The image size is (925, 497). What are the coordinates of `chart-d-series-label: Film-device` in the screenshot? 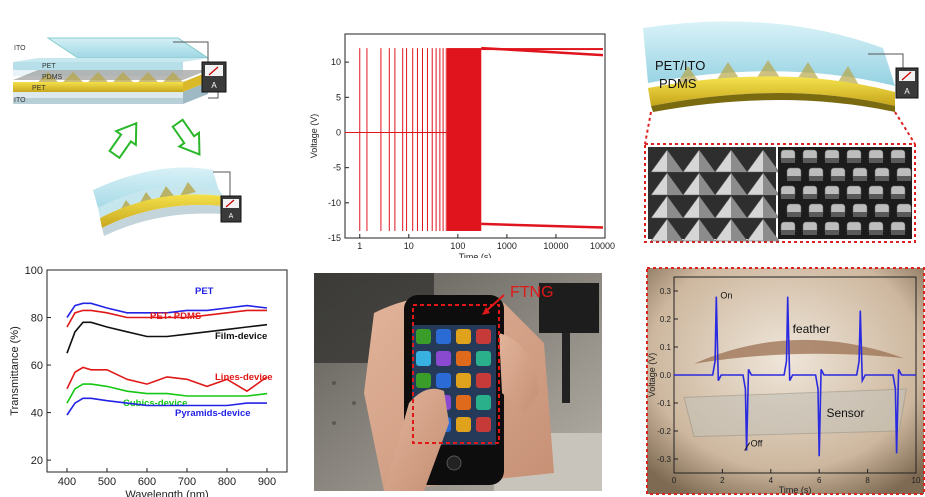 It's located at (241, 336).